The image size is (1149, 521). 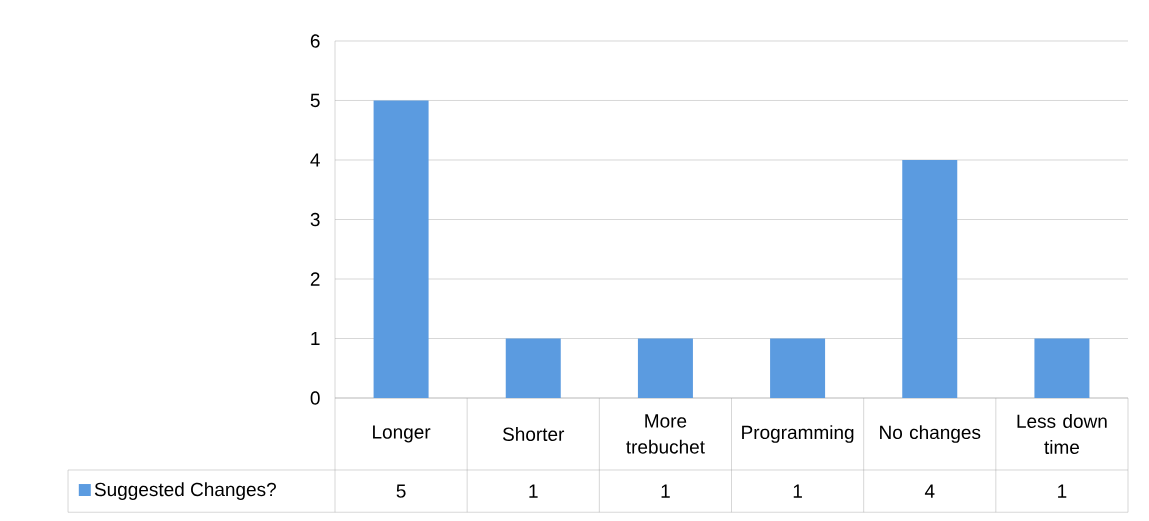 What do you see at coordinates (315, 41) in the screenshot?
I see `y-tick-label: 6` at bounding box center [315, 41].